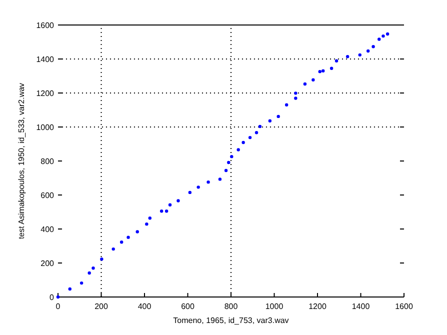  What do you see at coordinates (145, 306) in the screenshot?
I see `x-tick-label: 400` at bounding box center [145, 306].